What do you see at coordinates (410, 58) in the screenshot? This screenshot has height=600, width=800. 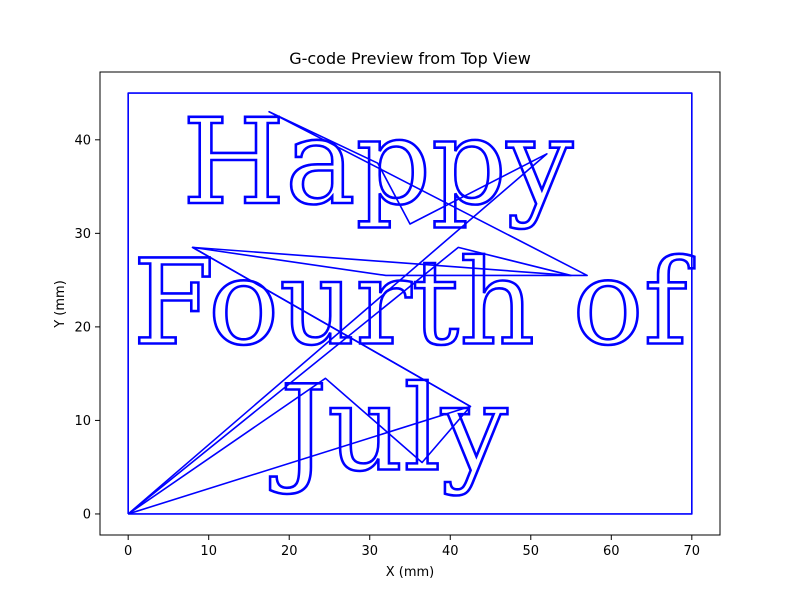 I see `chart-title: G-code Preview from Top View` at bounding box center [410, 58].